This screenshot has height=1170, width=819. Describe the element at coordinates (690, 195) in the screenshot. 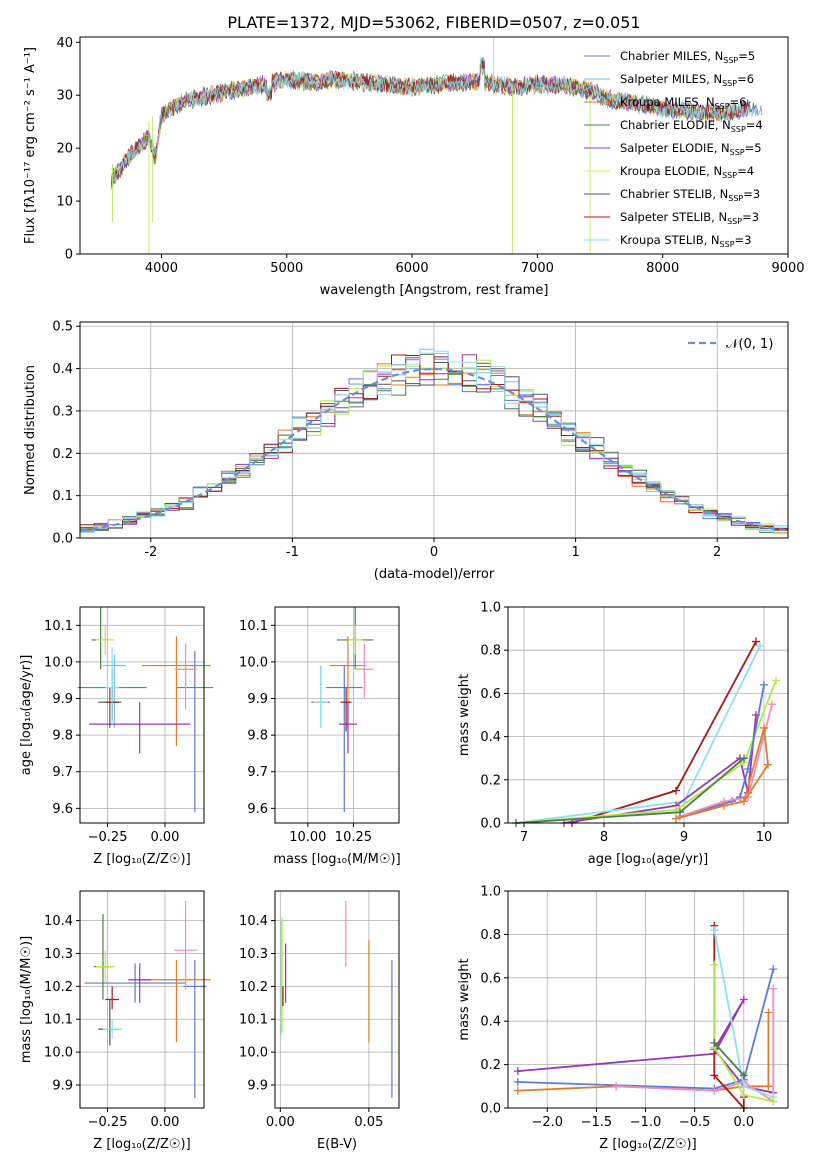

I see `legend-entry: Chabrier STELIB, NSSP=3` at that location.